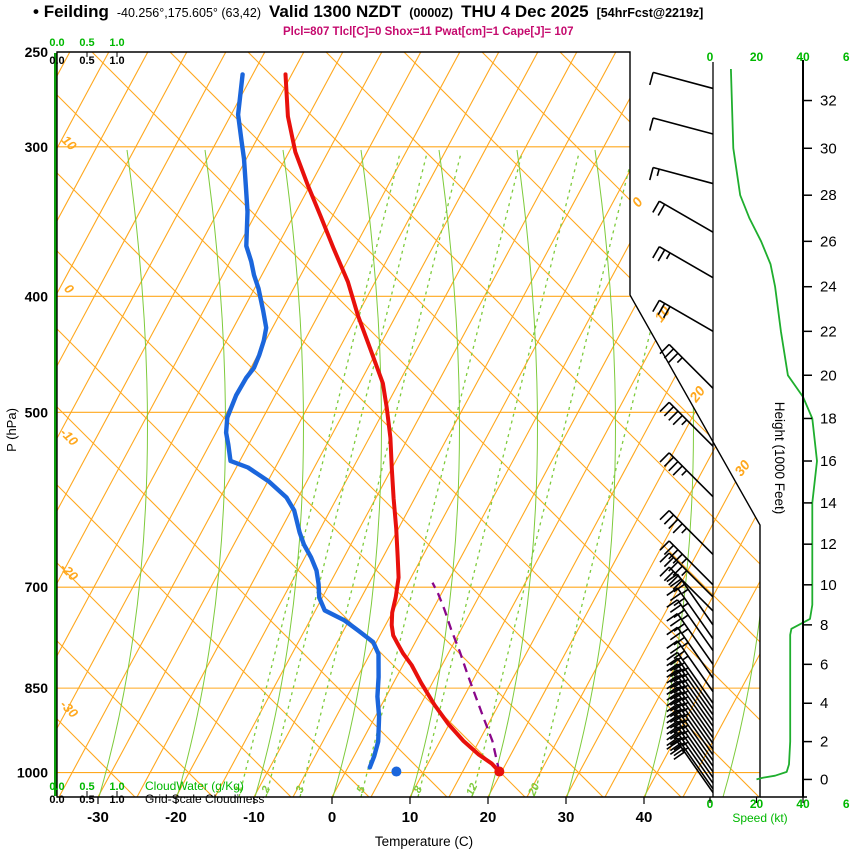 Image resolution: width=850 pixels, height=860 pixels. What do you see at coordinates (424, 841) in the screenshot?
I see `temperature-axis-title: Temperature (C)` at bounding box center [424, 841].